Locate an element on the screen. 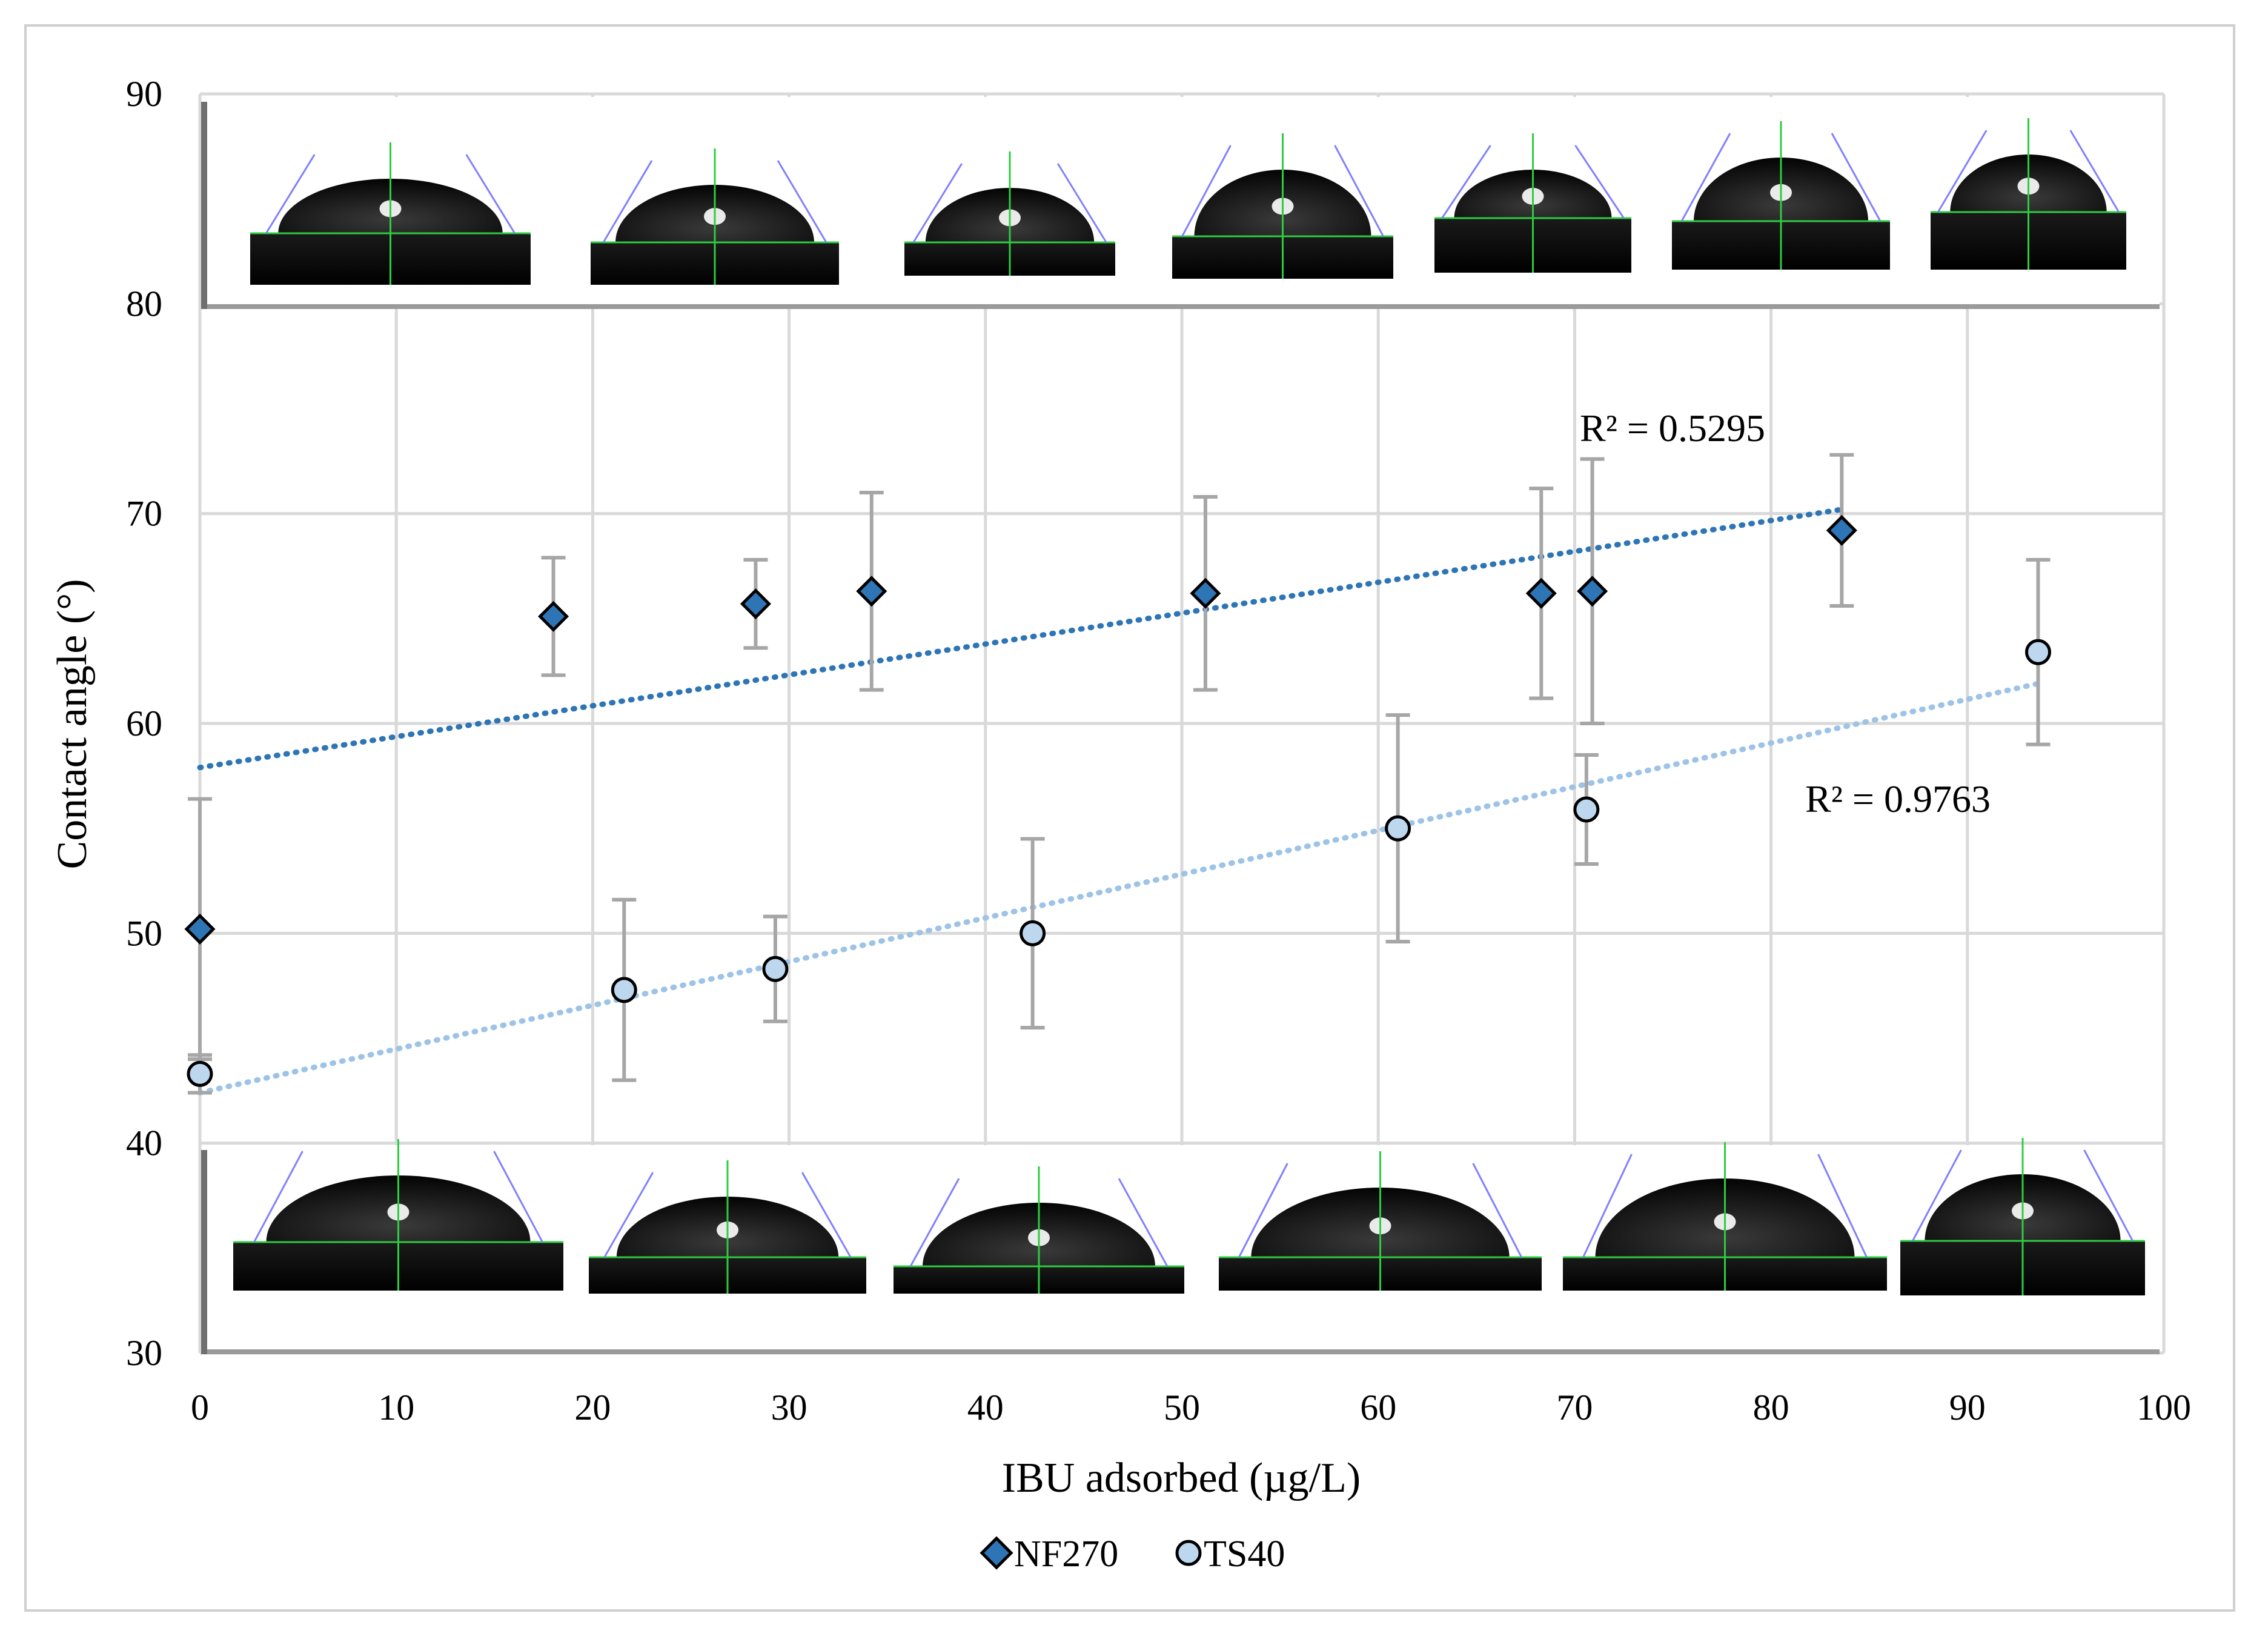 The image size is (2268, 1642). droplet-photo-strip-top is located at coordinates (1180, 203).